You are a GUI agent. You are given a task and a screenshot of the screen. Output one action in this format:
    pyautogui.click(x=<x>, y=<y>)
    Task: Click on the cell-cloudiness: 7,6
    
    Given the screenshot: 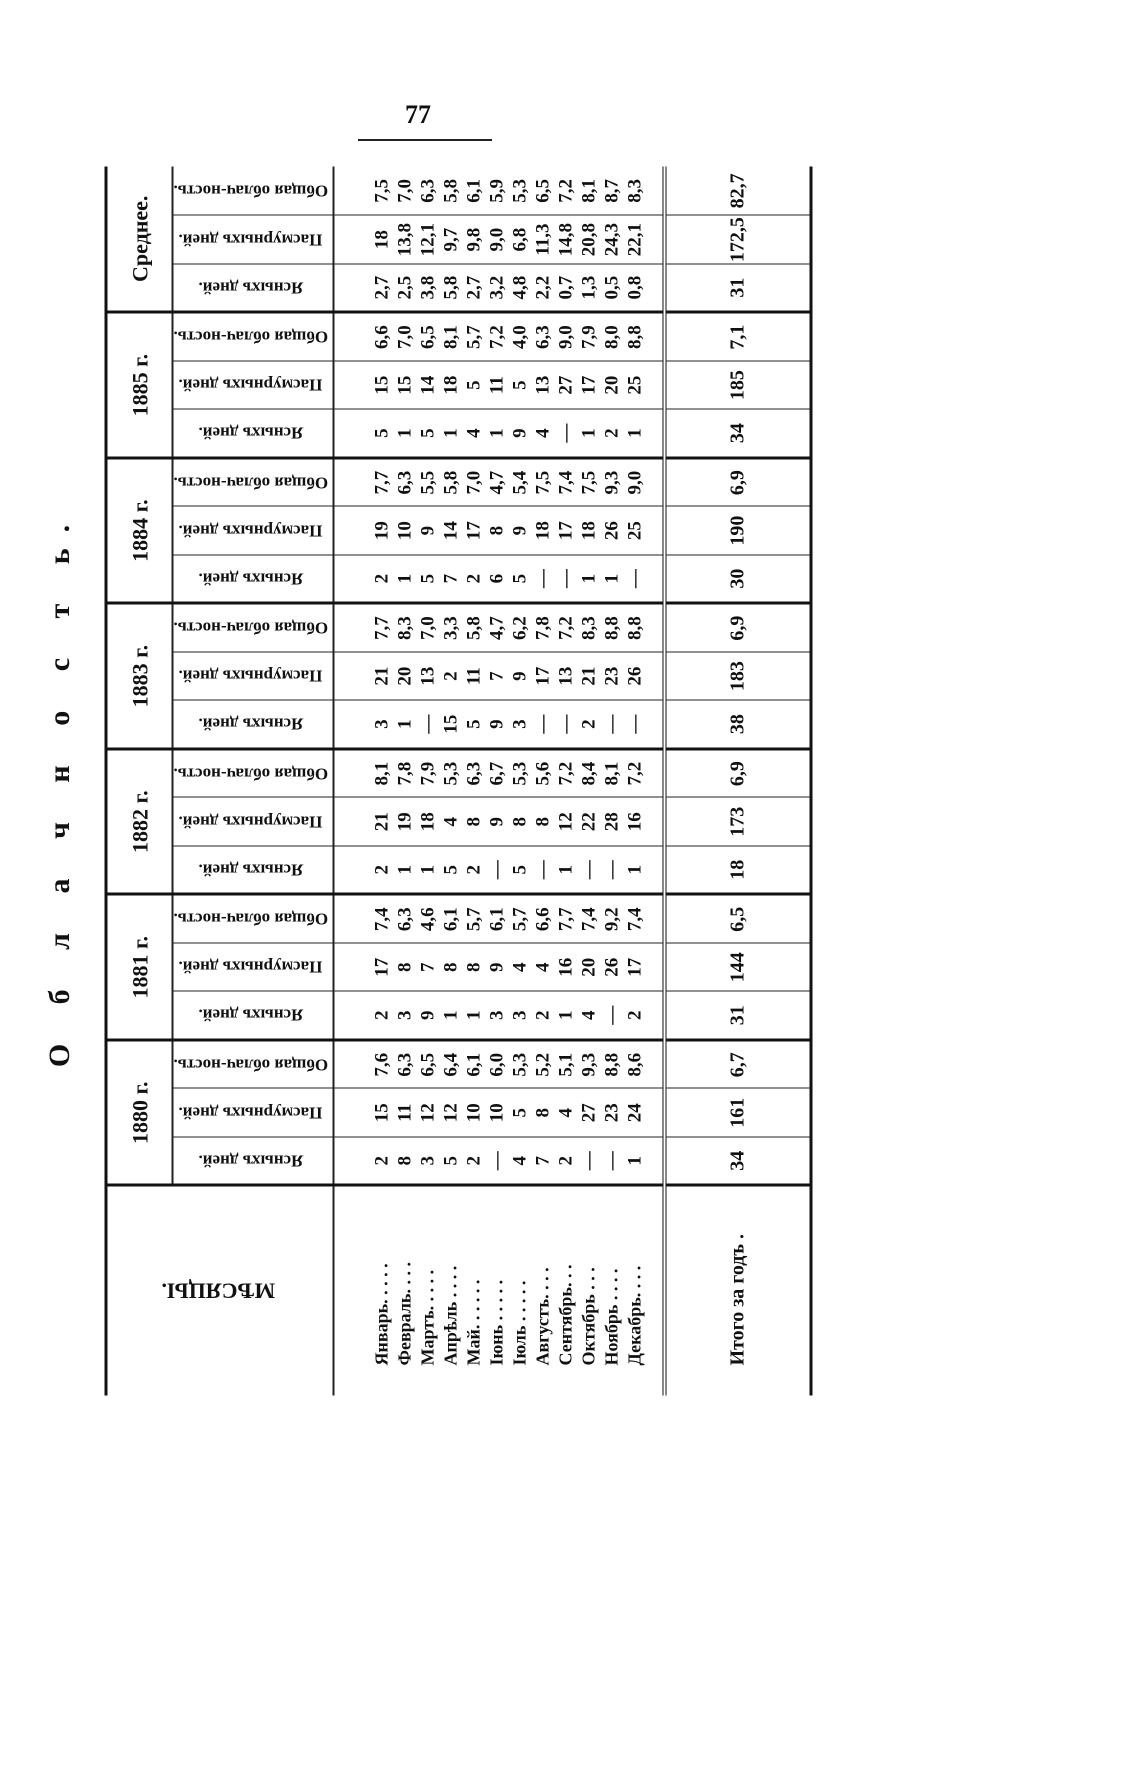 What is the action you would take?
    pyautogui.click(x=382, y=1064)
    